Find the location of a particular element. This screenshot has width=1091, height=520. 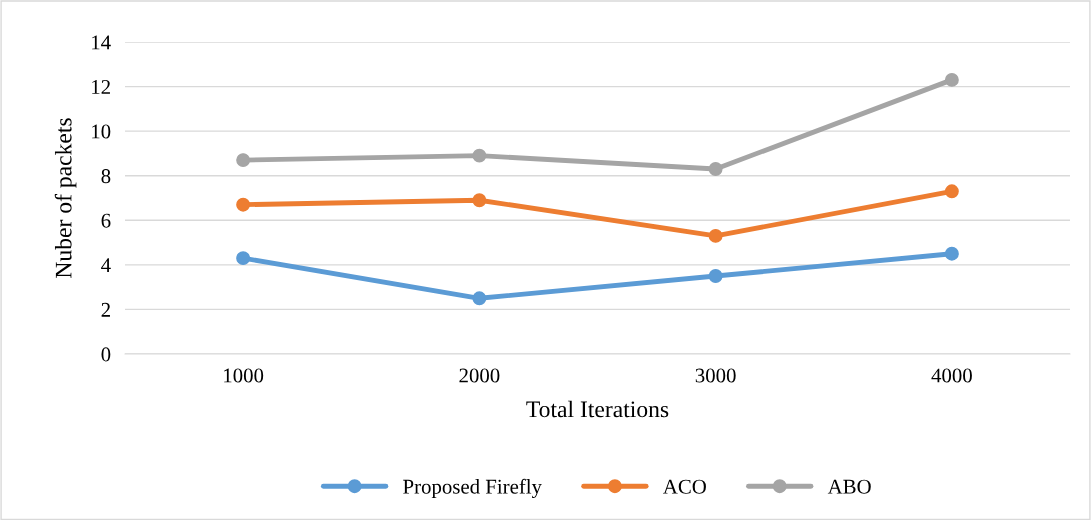

x-tick-label: 4000 is located at coordinates (951, 375).